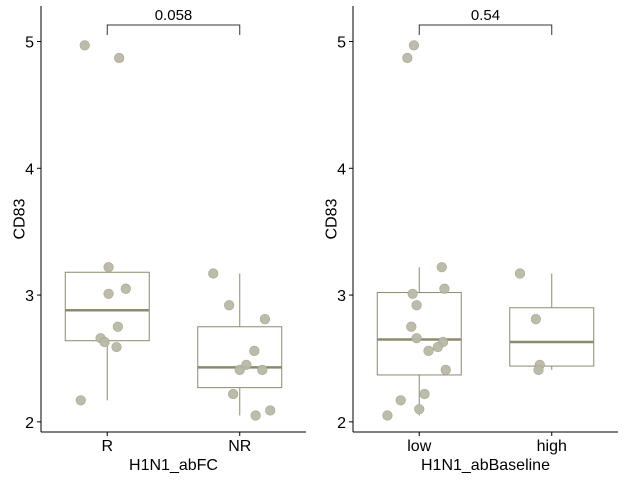  I want to click on box-low, so click(419, 334).